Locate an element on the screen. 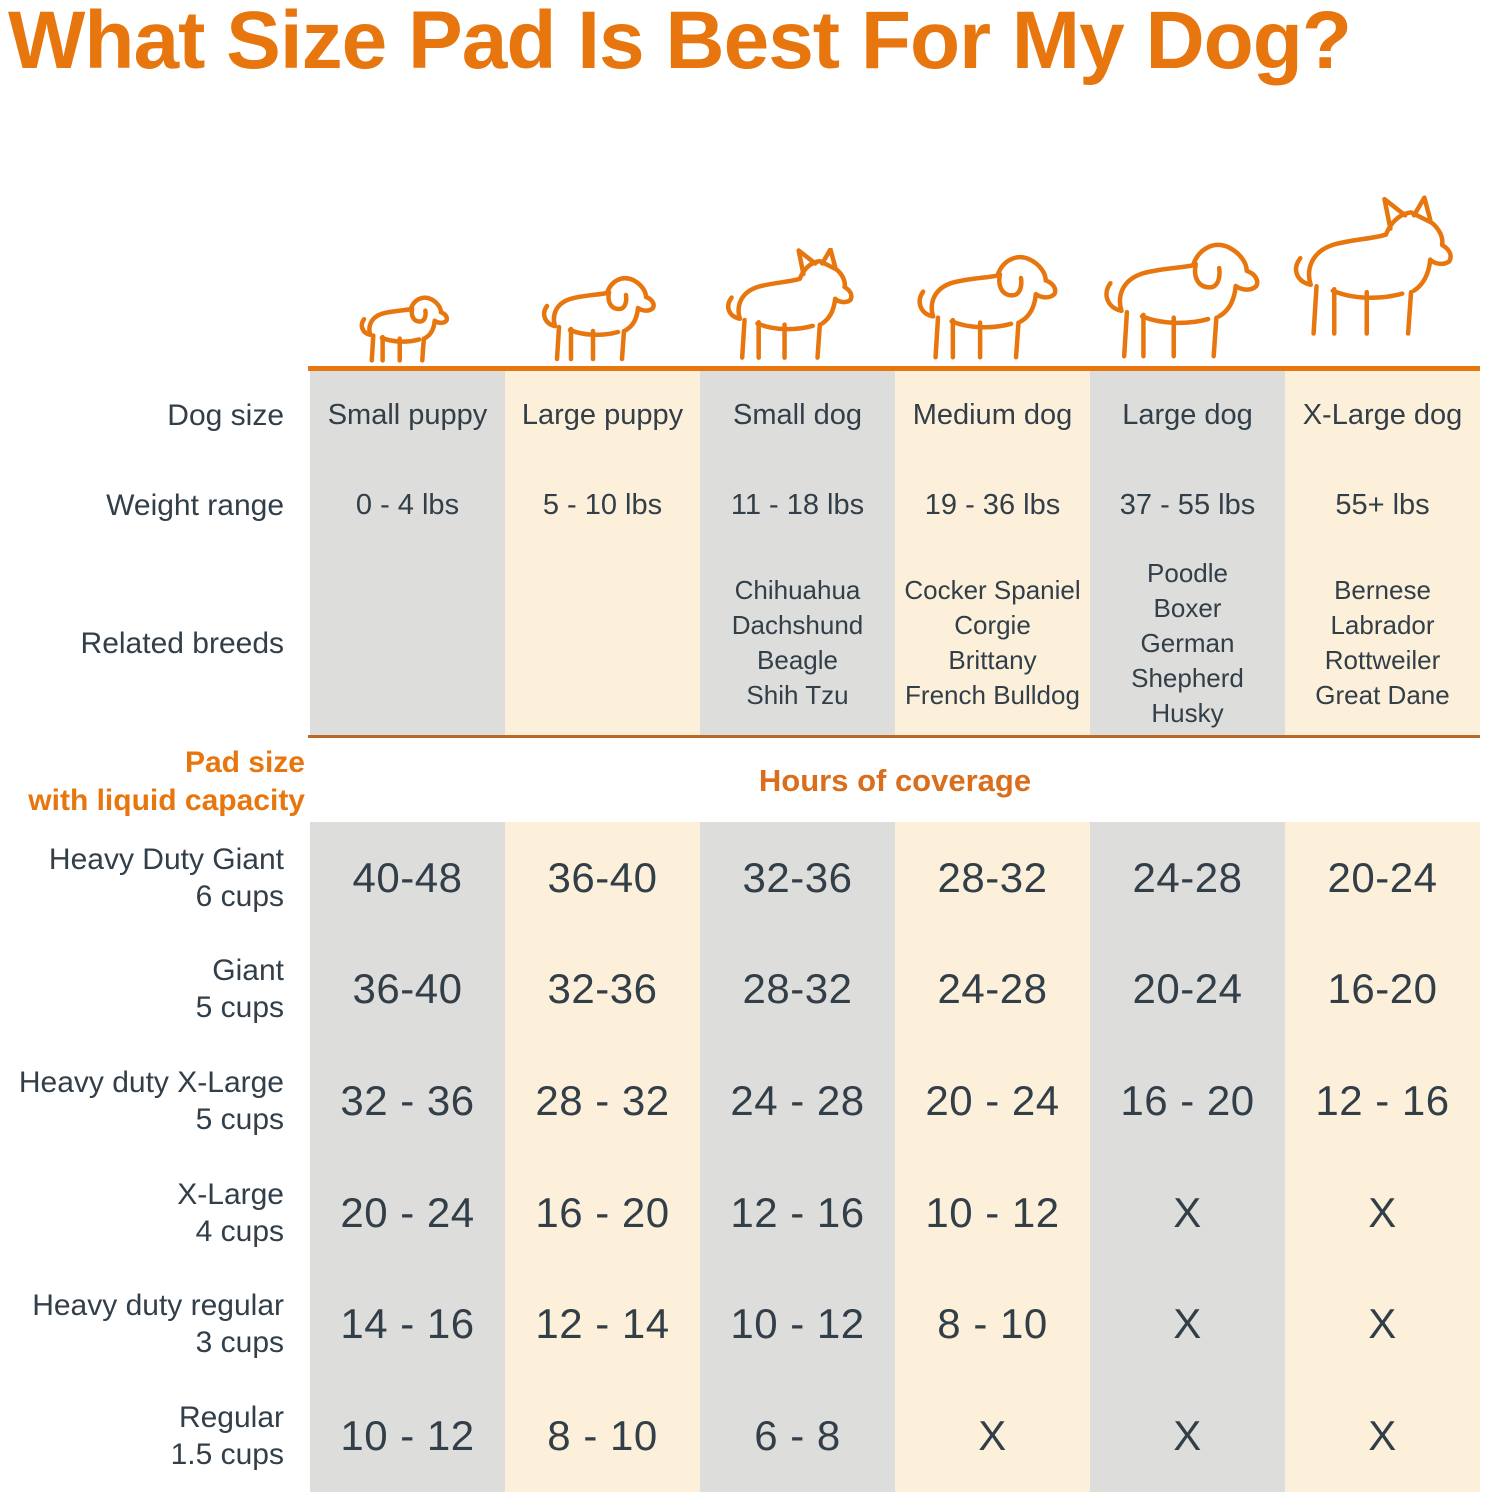 The width and height of the screenshot is (1499, 1500). row-label-dog-size: Dog size is located at coordinates (225, 415).